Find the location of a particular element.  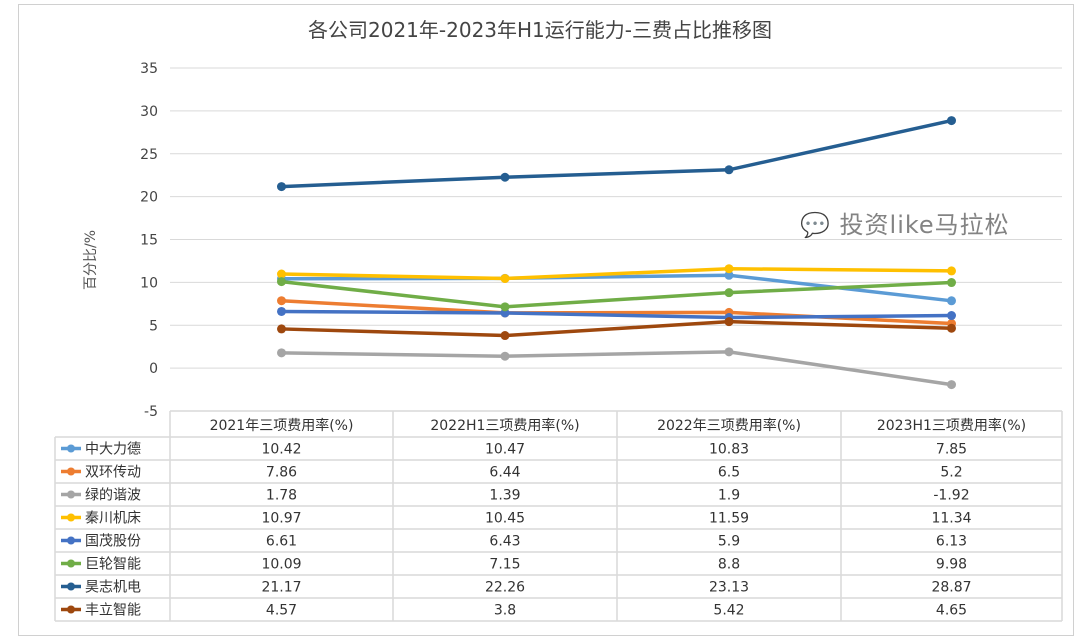

y-tick-label: -5 is located at coordinates (151, 412).